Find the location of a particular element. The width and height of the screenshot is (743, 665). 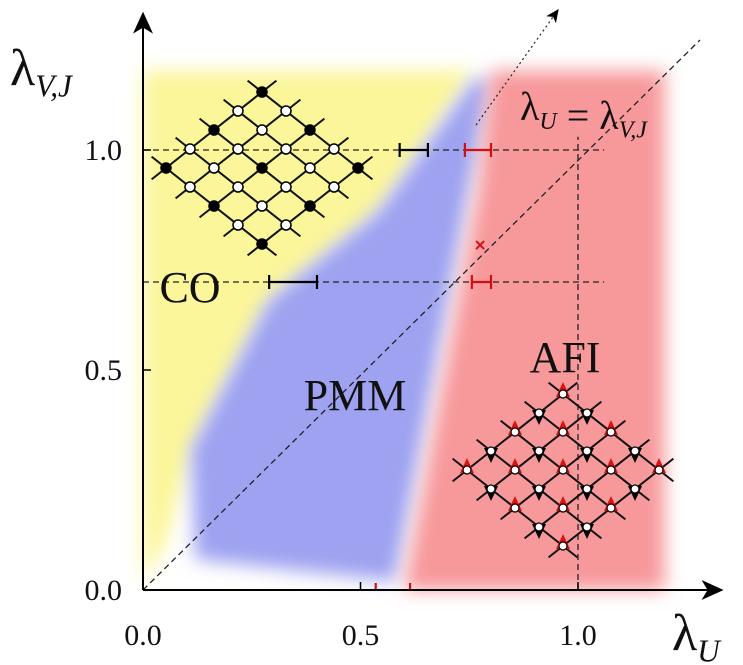

x-axis-label: λU is located at coordinates (697, 635).